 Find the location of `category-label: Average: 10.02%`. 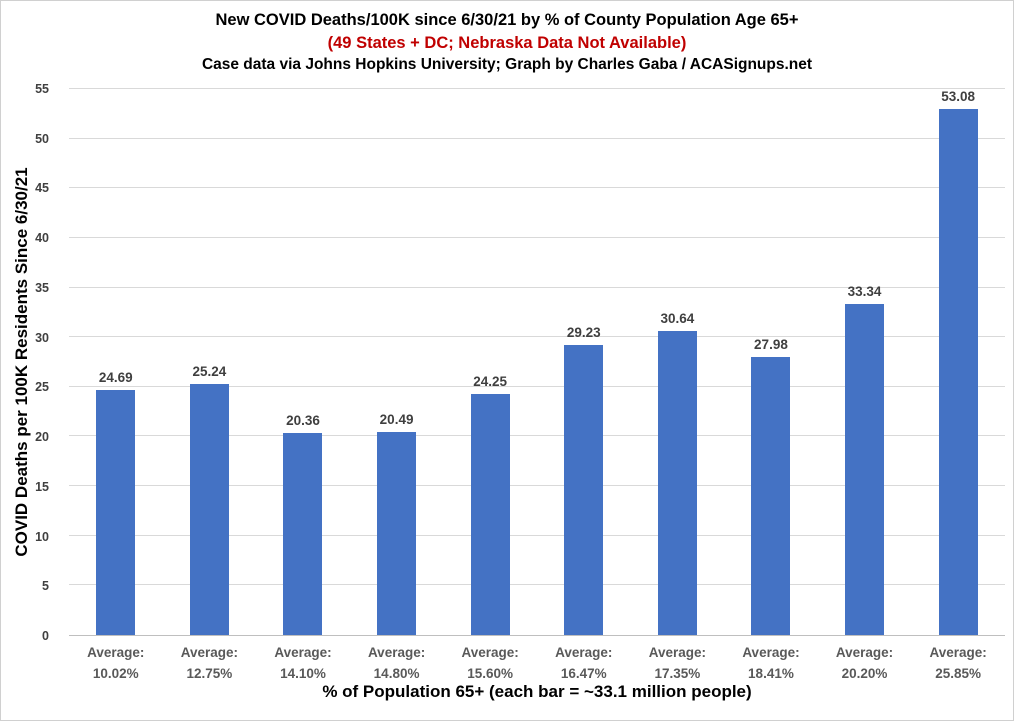

category-label: Average: 10.02% is located at coordinates (116, 663).